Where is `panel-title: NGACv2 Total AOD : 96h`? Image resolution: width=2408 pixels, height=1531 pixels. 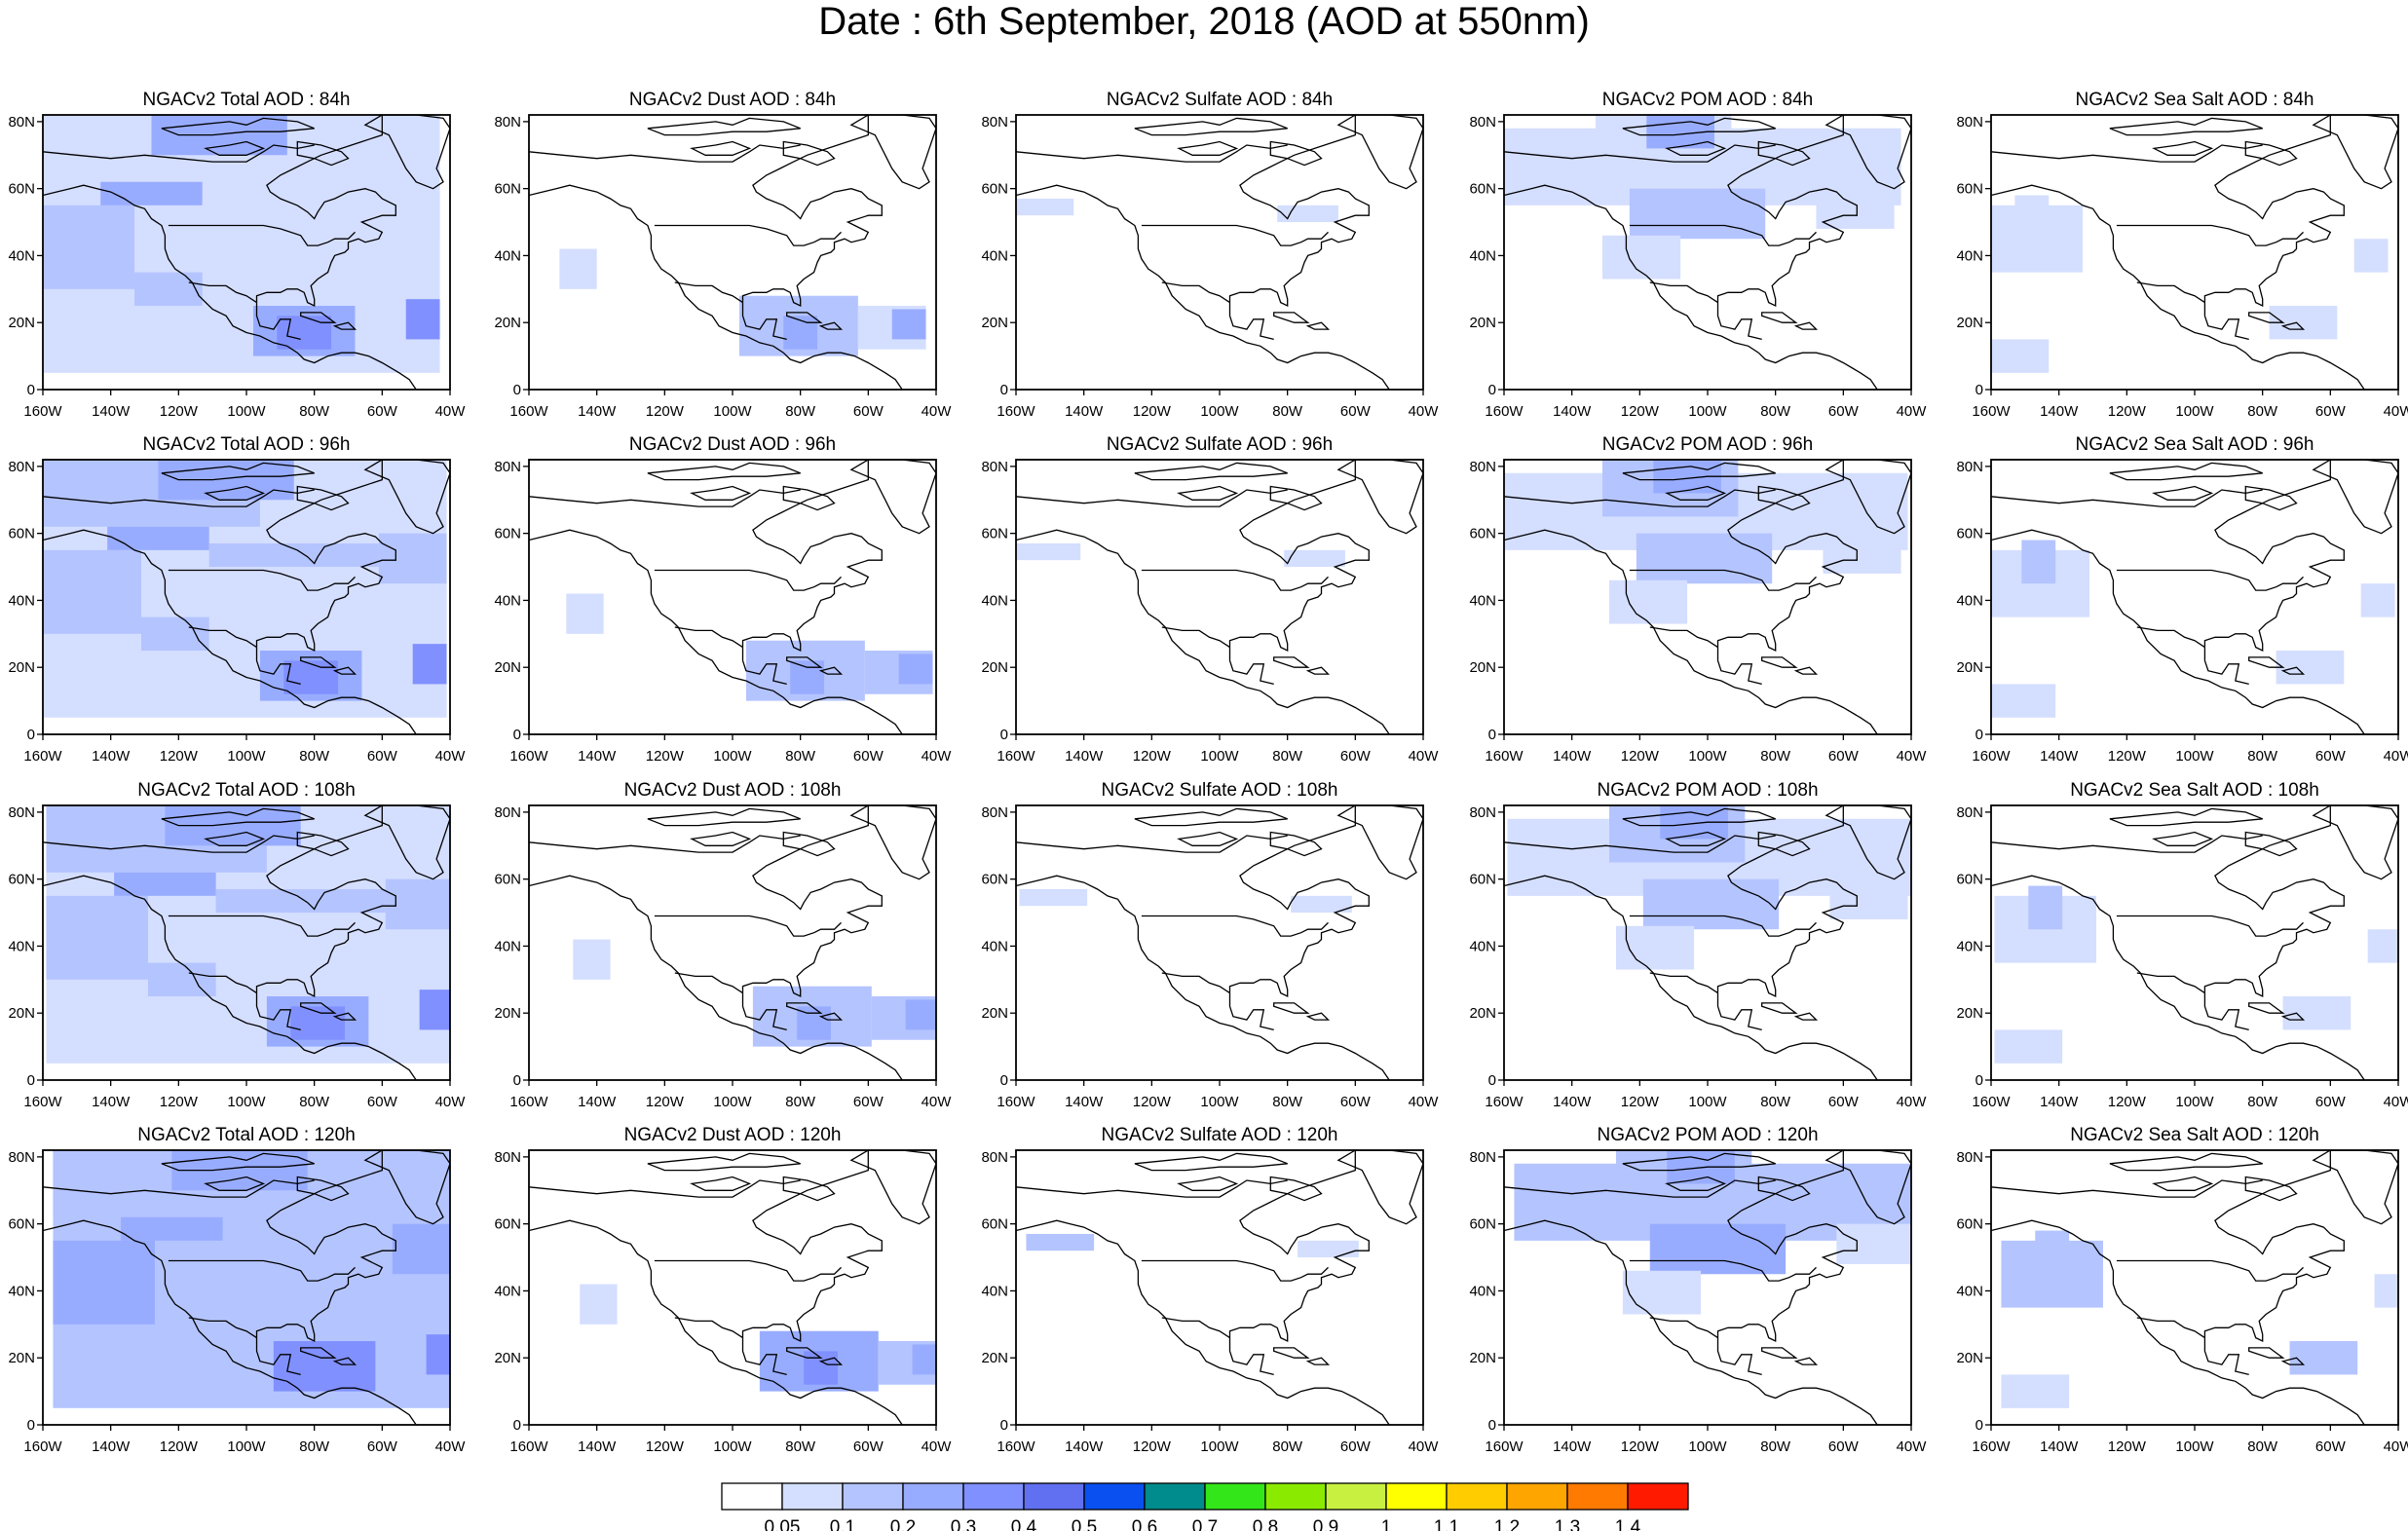 panel-title: NGACv2 Total AOD : 96h is located at coordinates (247, 444).